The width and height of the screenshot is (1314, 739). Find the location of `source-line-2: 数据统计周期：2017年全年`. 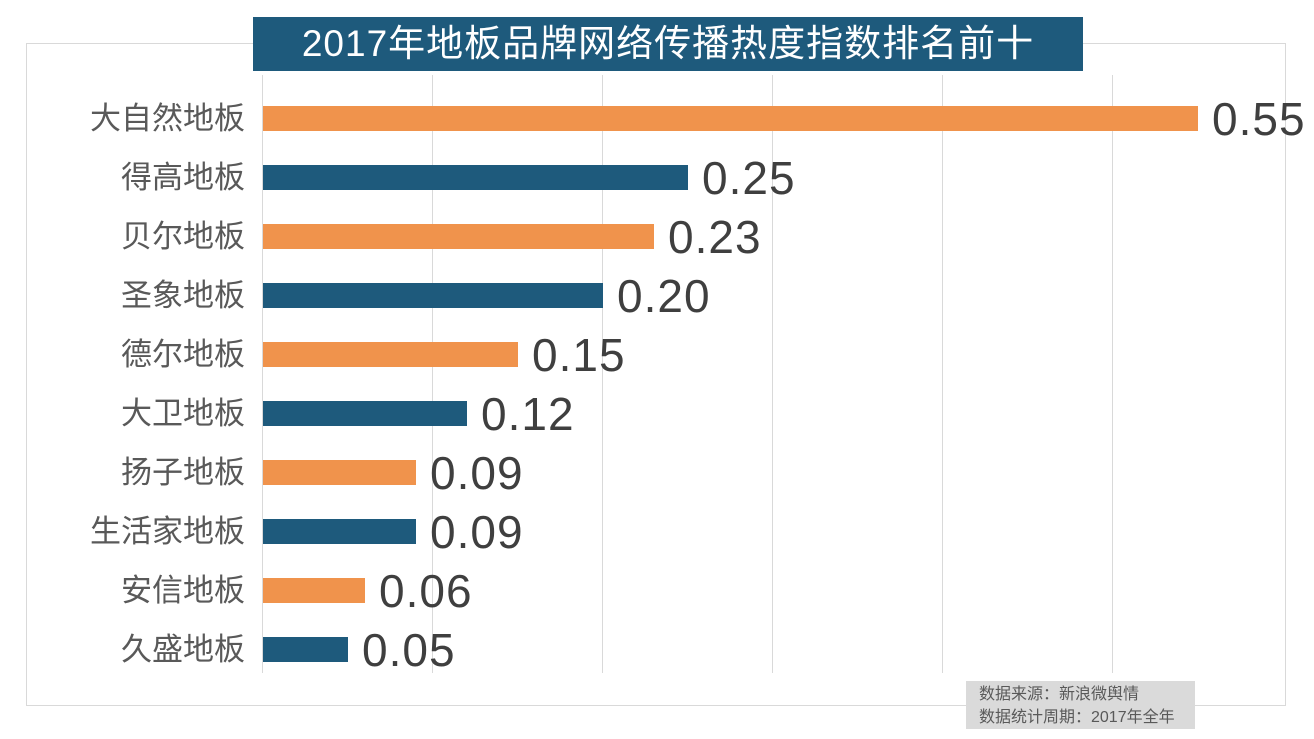

source-line-2: 数据统计周期：2017年全年 is located at coordinates (1077, 717).